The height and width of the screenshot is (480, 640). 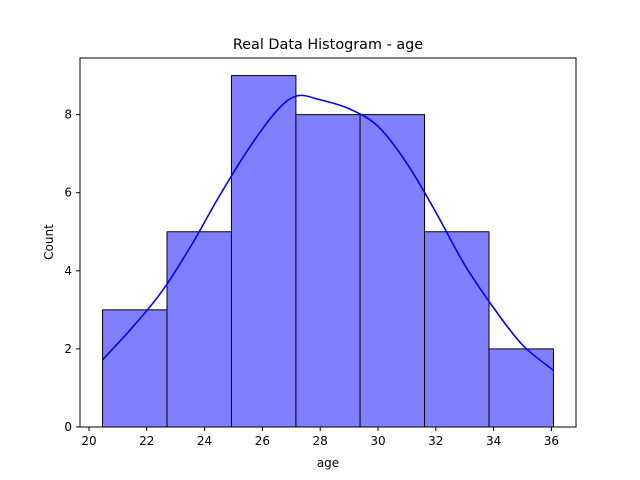 I want to click on y-tick-label: 4, so click(x=68, y=271).